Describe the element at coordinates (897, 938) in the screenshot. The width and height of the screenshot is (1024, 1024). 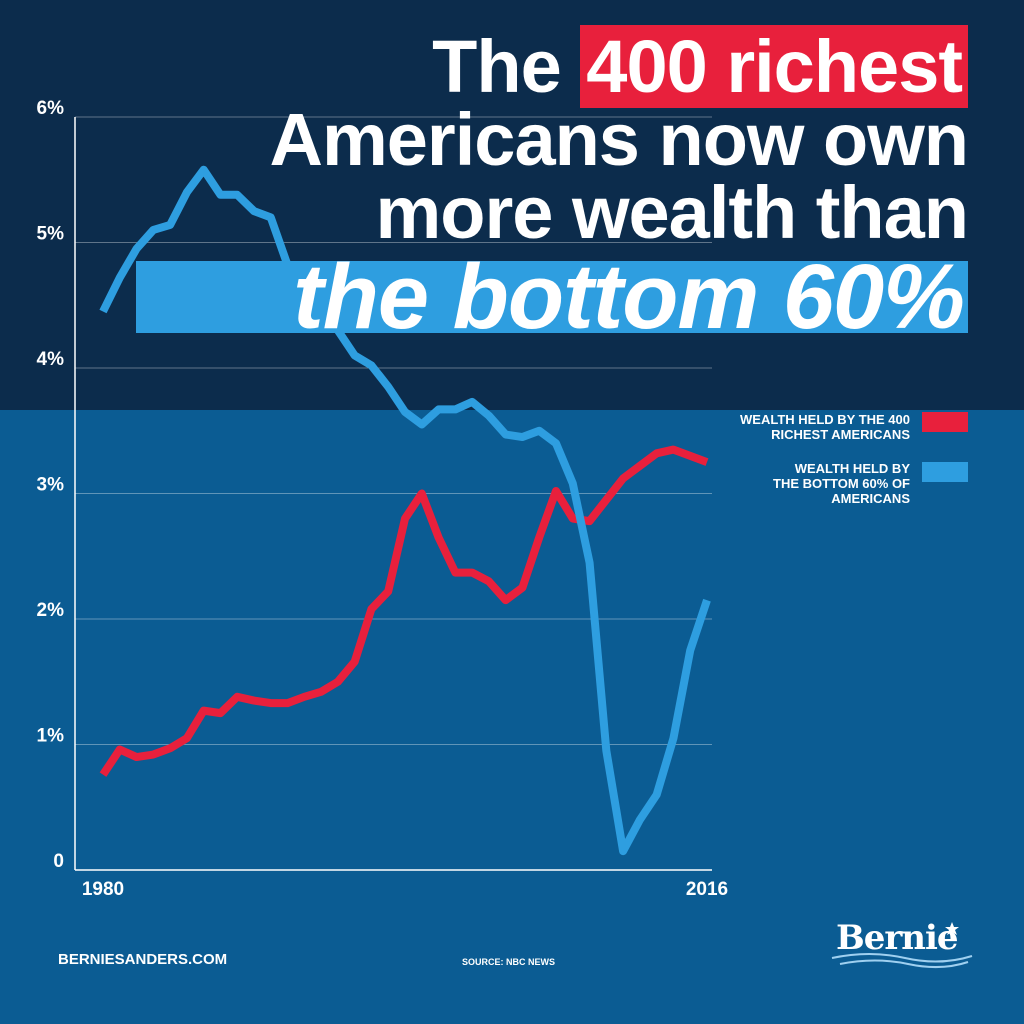
I see `logo: Bernie` at that location.